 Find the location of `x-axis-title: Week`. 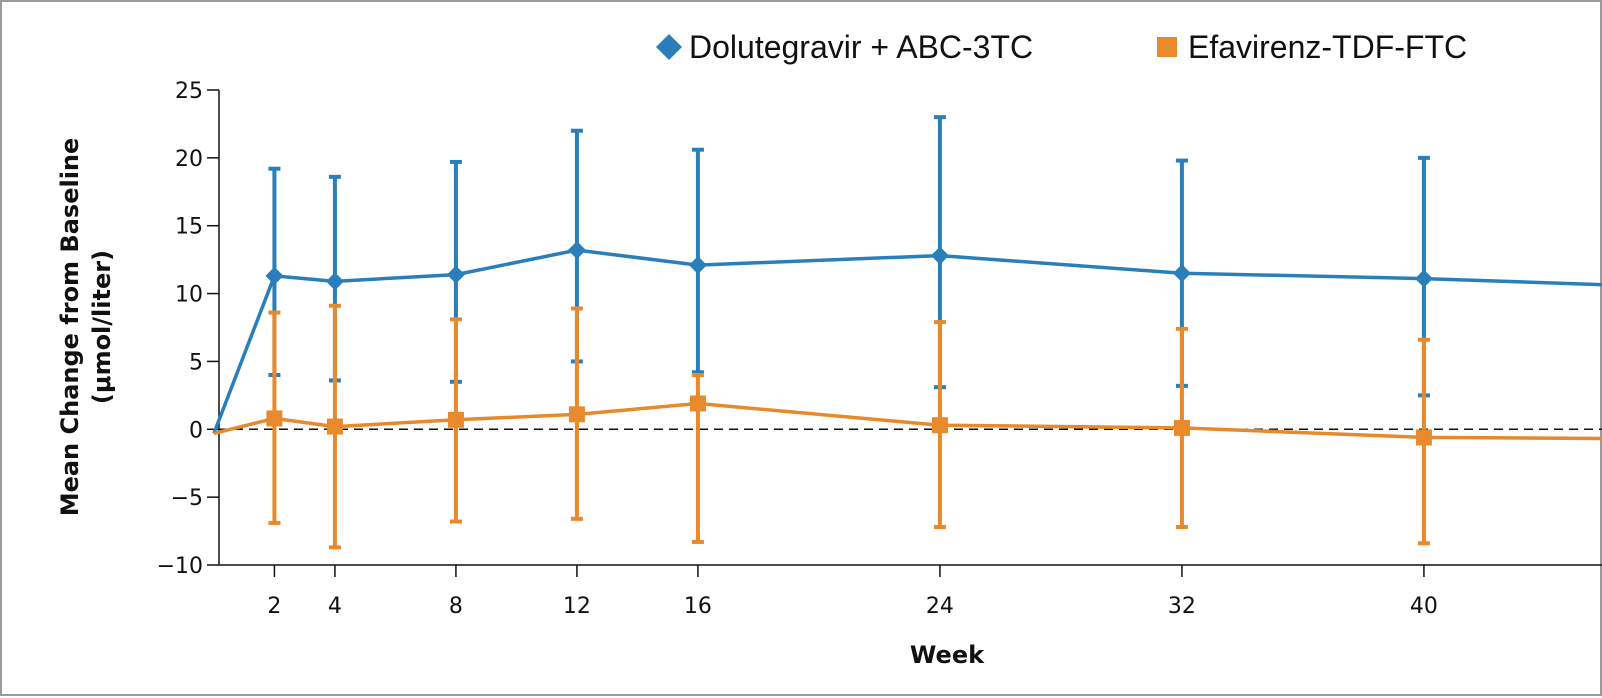

x-axis-title: Week is located at coordinates (947, 655).